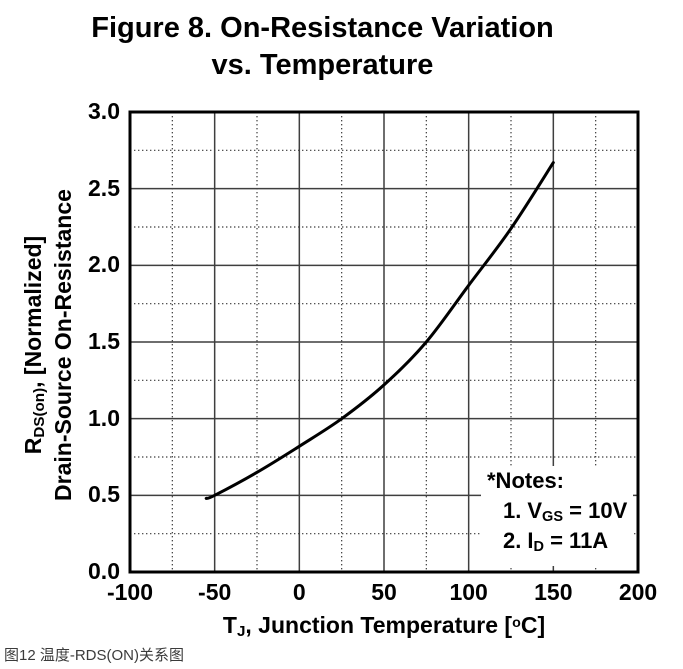 The height and width of the screenshot is (669, 683). I want to click on x-tick-label: 50, so click(384, 592).